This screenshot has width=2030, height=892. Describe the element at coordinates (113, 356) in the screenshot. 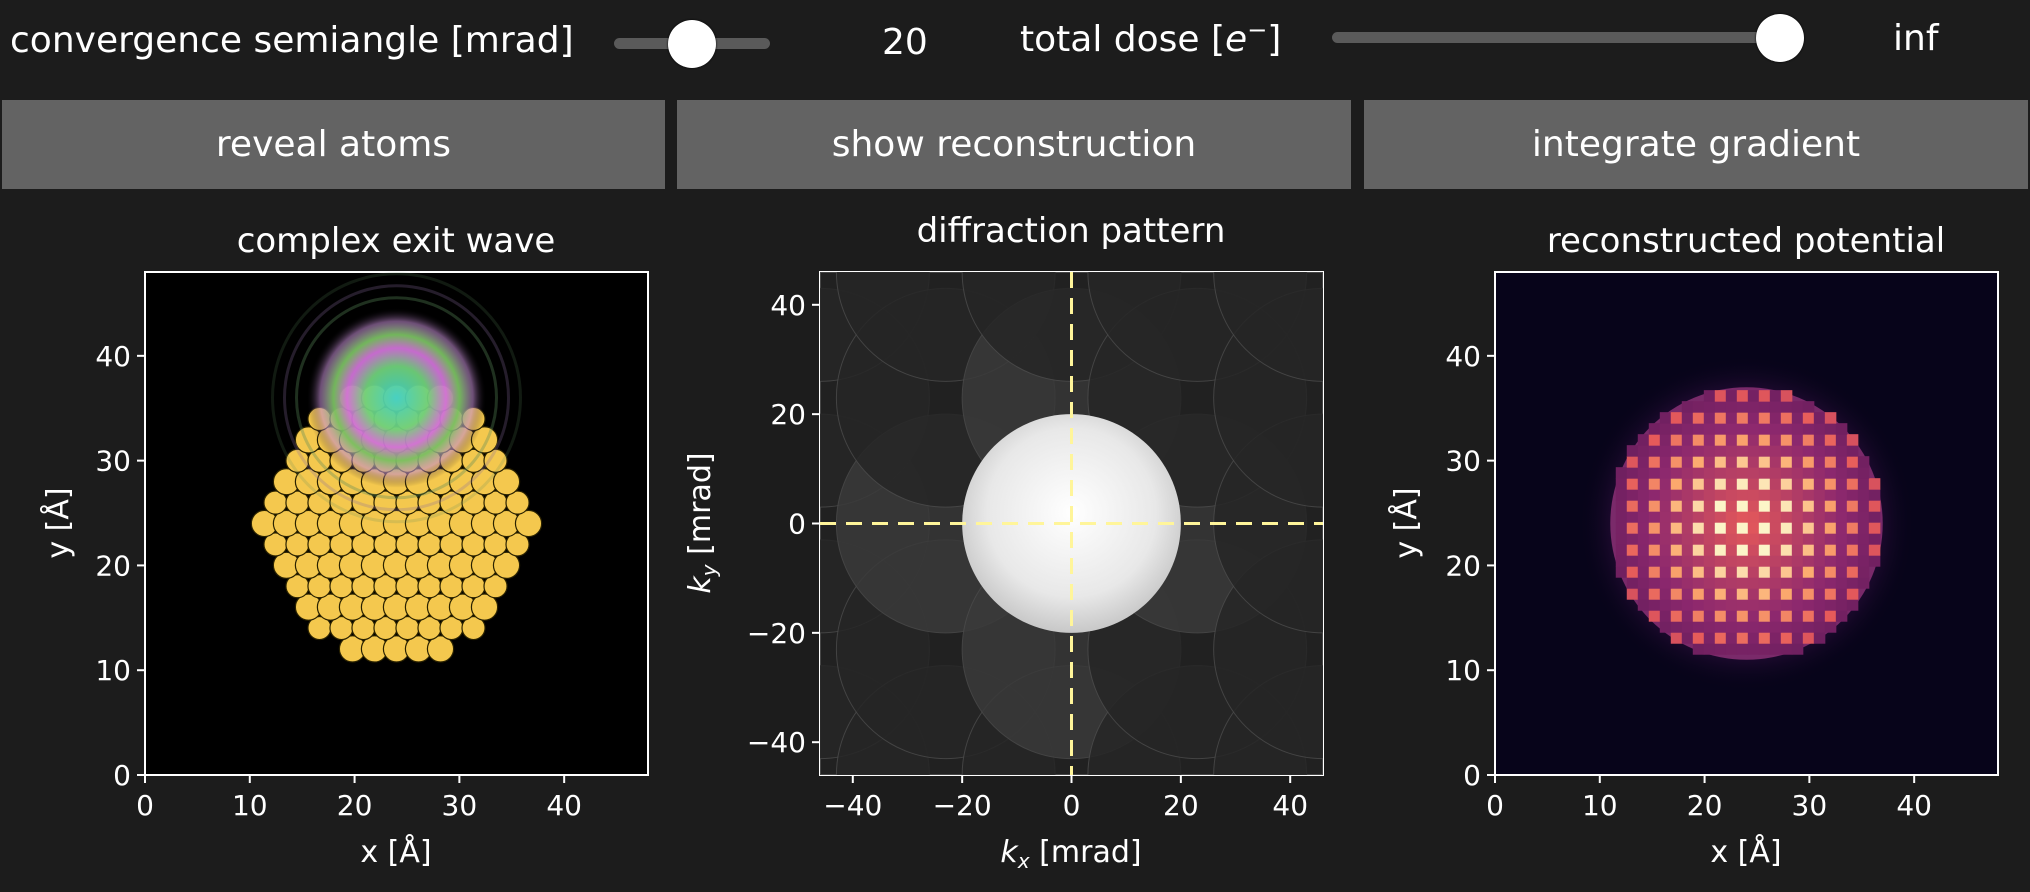

I see `y-tick-label: 40` at that location.